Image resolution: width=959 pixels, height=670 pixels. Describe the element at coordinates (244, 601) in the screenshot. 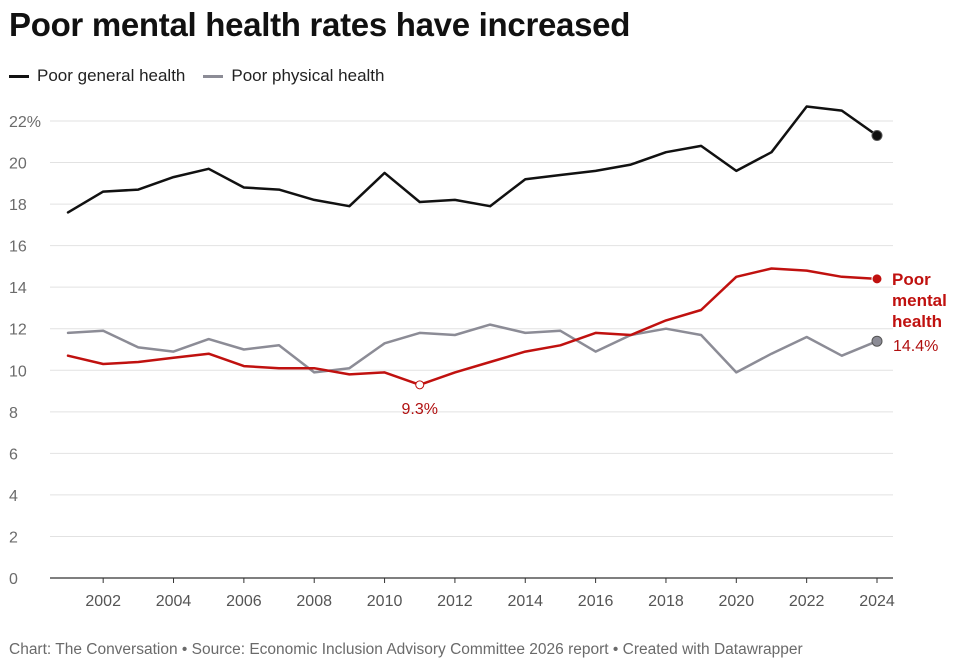

I see `x-tick-label: 2006` at that location.